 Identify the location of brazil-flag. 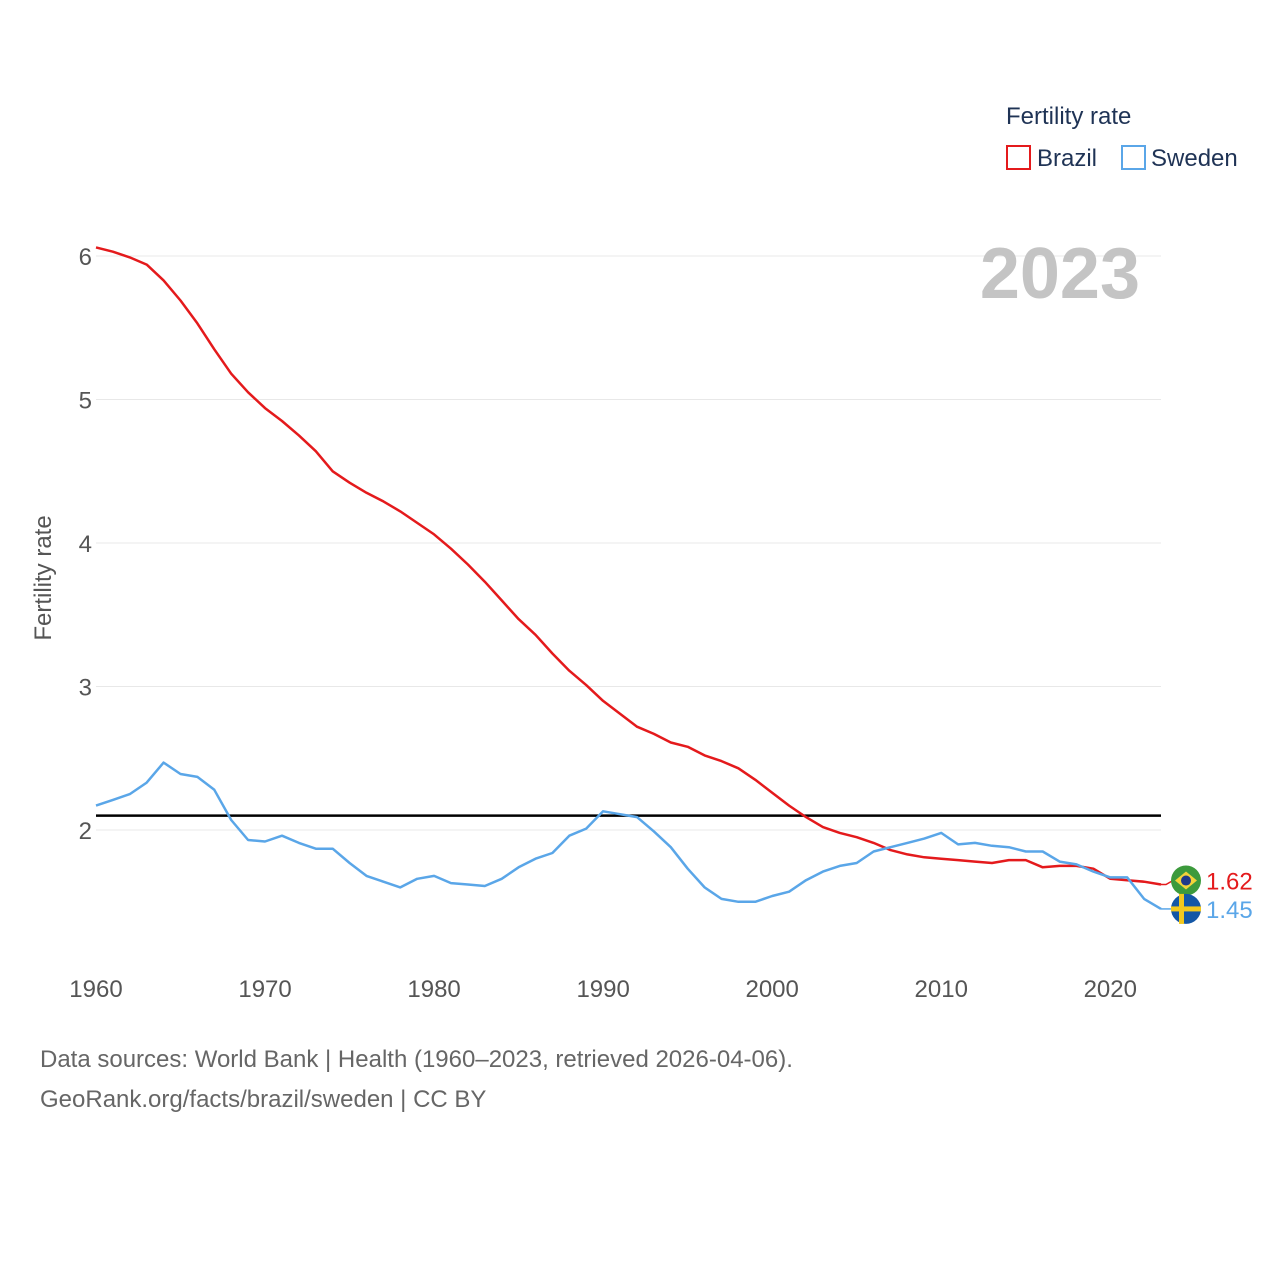
(1186, 880).